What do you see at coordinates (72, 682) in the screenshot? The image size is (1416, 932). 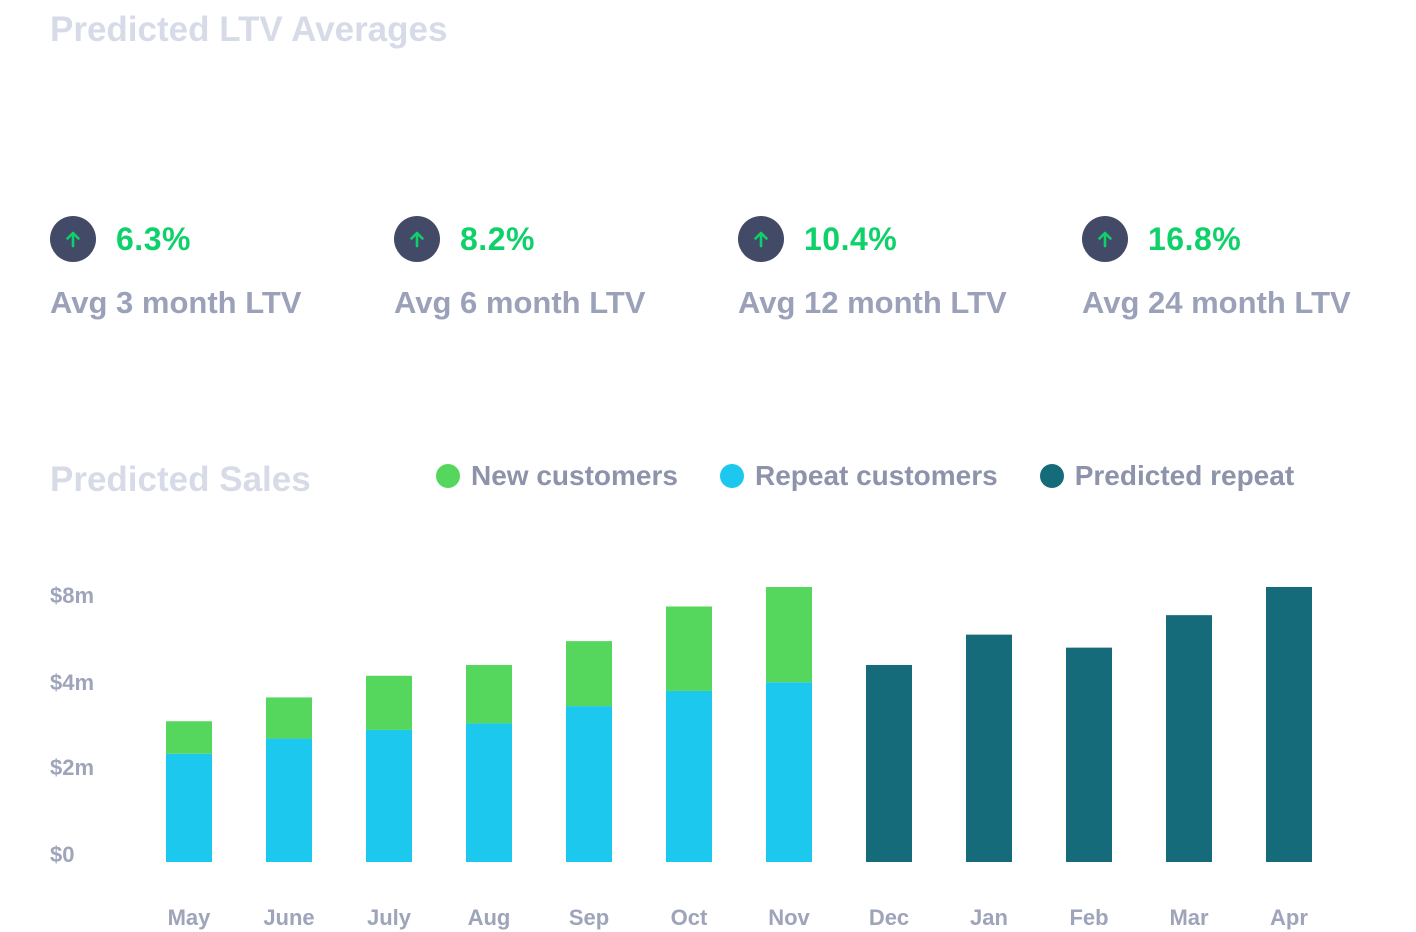 I see `y-tick-label: $4m` at bounding box center [72, 682].